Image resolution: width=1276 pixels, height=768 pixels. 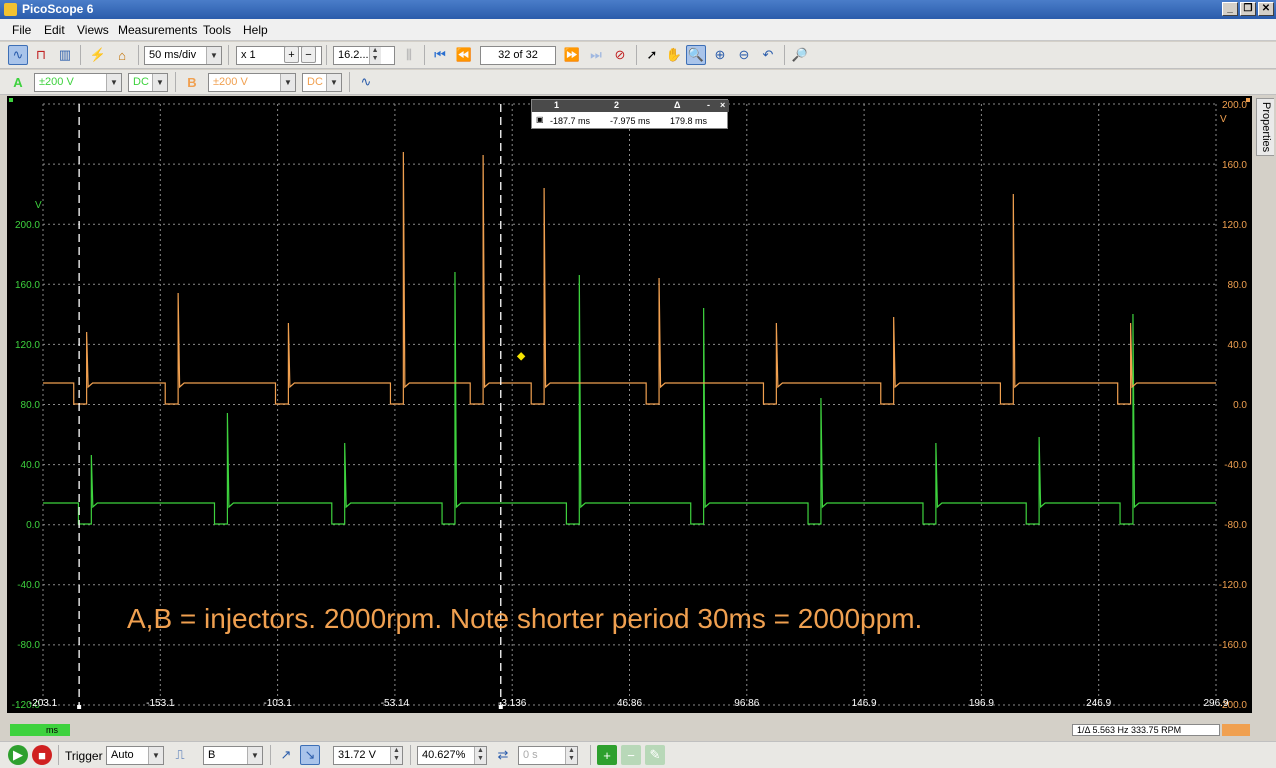 I want to click on math-channels-icon: ∿, so click(x=366, y=81).